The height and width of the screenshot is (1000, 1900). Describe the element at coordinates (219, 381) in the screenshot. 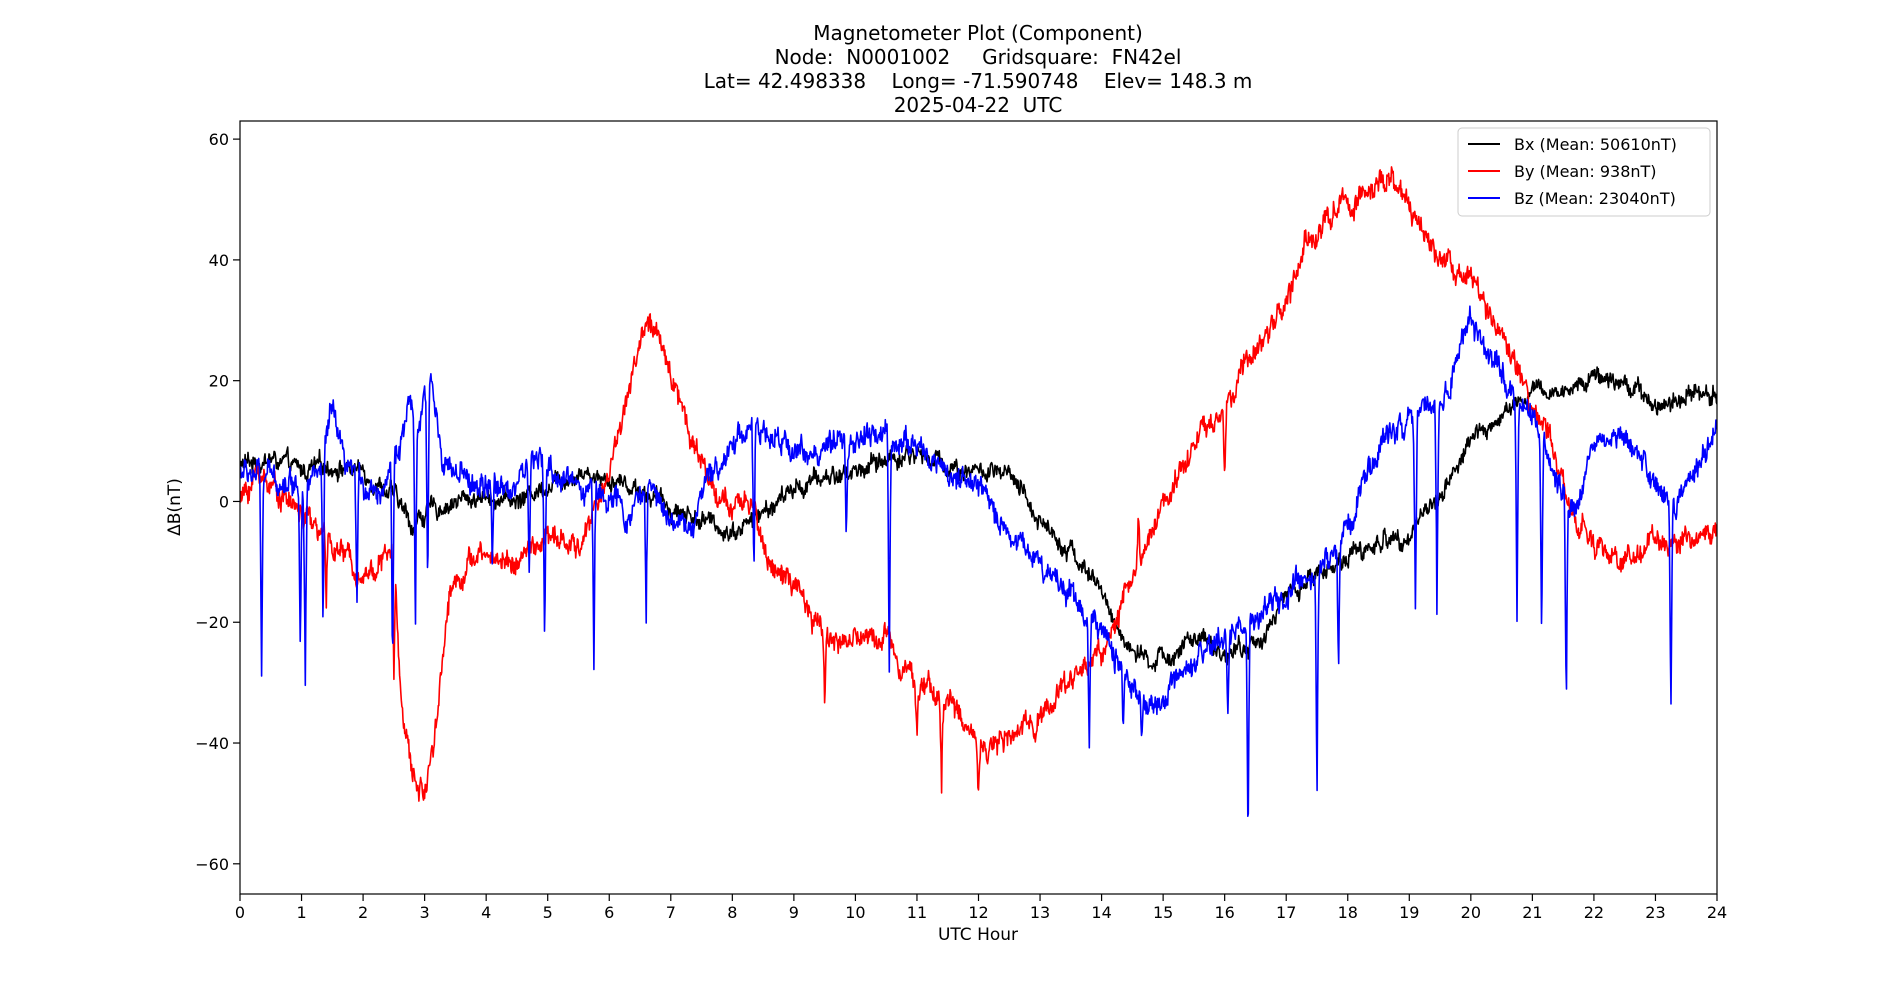

I see `y-tick-label: 20` at that location.